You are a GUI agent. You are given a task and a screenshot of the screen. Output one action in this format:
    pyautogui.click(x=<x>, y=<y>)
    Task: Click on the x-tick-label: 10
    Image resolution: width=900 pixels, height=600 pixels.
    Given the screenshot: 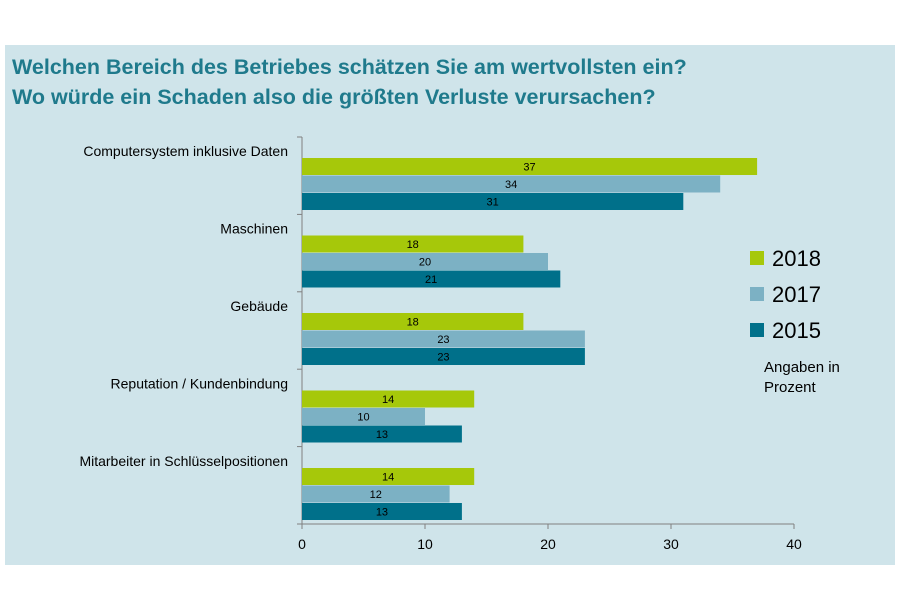 What is the action you would take?
    pyautogui.click(x=425, y=544)
    